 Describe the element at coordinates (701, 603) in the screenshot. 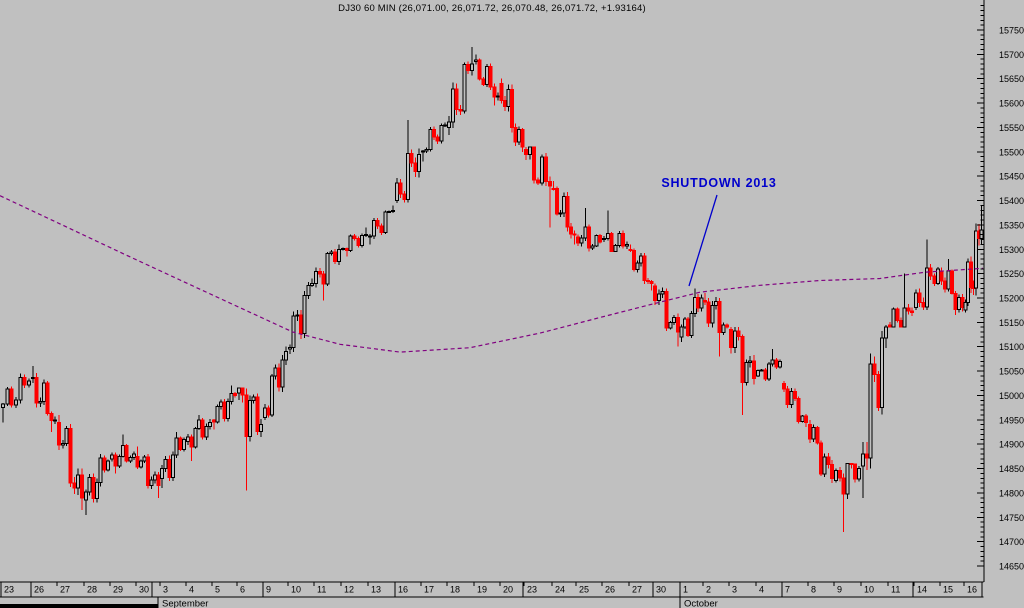

I see `x-axis-month-label: October` at that location.